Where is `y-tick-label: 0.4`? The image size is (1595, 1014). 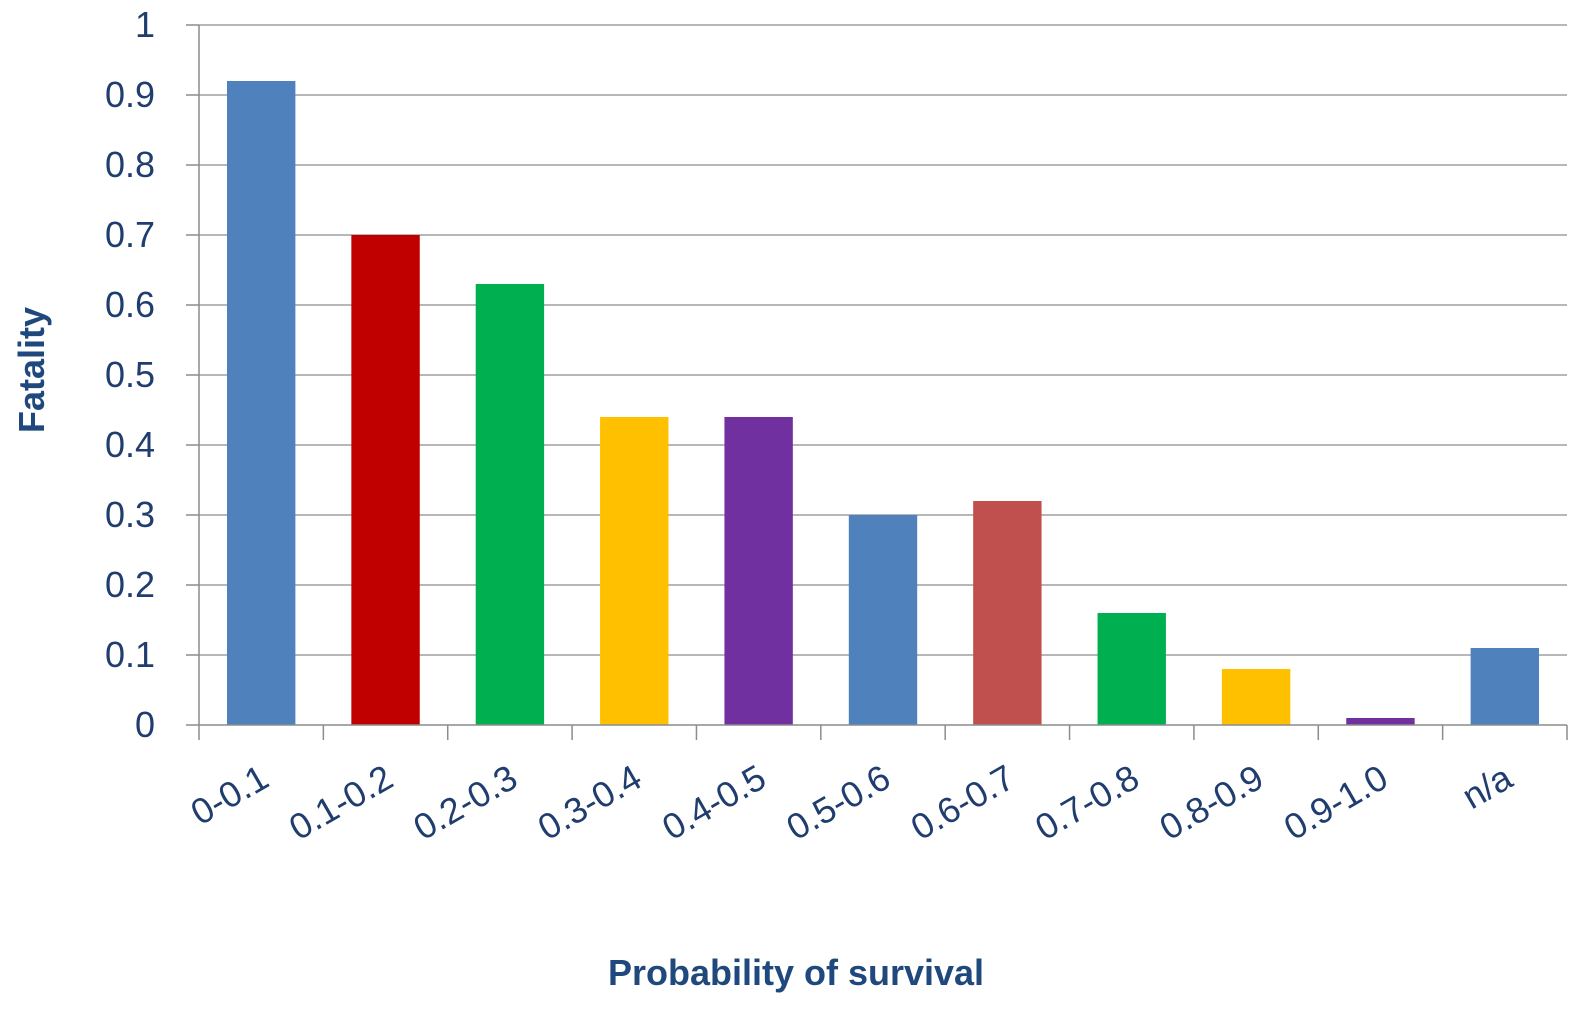
y-tick-label: 0.4 is located at coordinates (130, 444).